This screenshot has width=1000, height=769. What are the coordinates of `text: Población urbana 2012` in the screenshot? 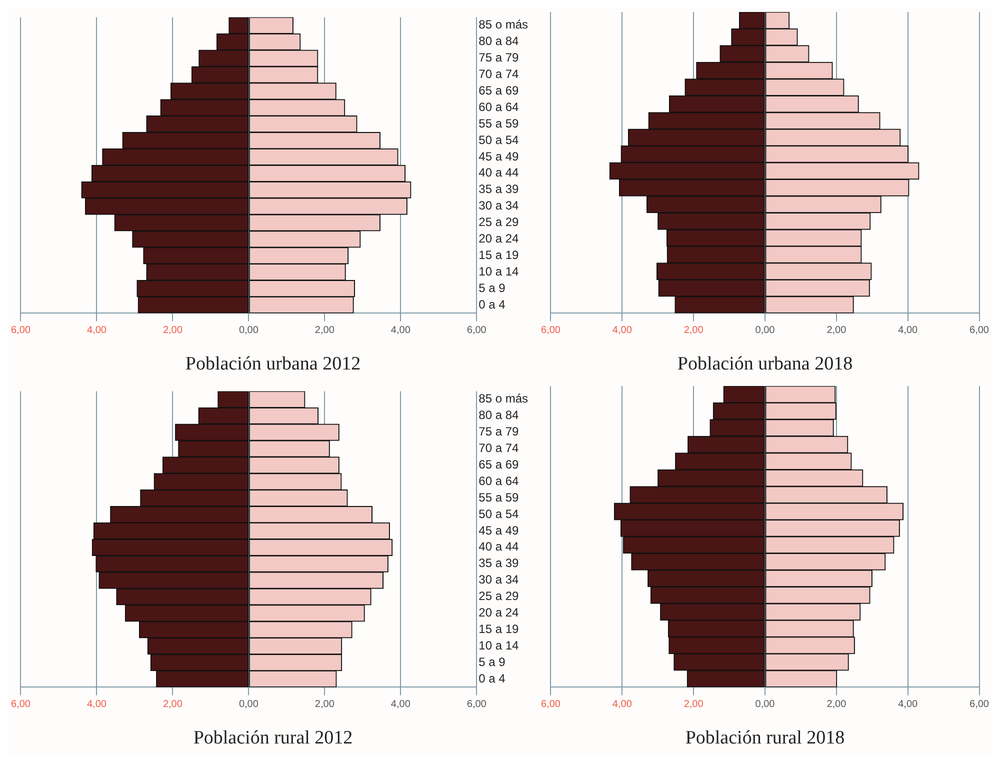 It's located at (273, 364).